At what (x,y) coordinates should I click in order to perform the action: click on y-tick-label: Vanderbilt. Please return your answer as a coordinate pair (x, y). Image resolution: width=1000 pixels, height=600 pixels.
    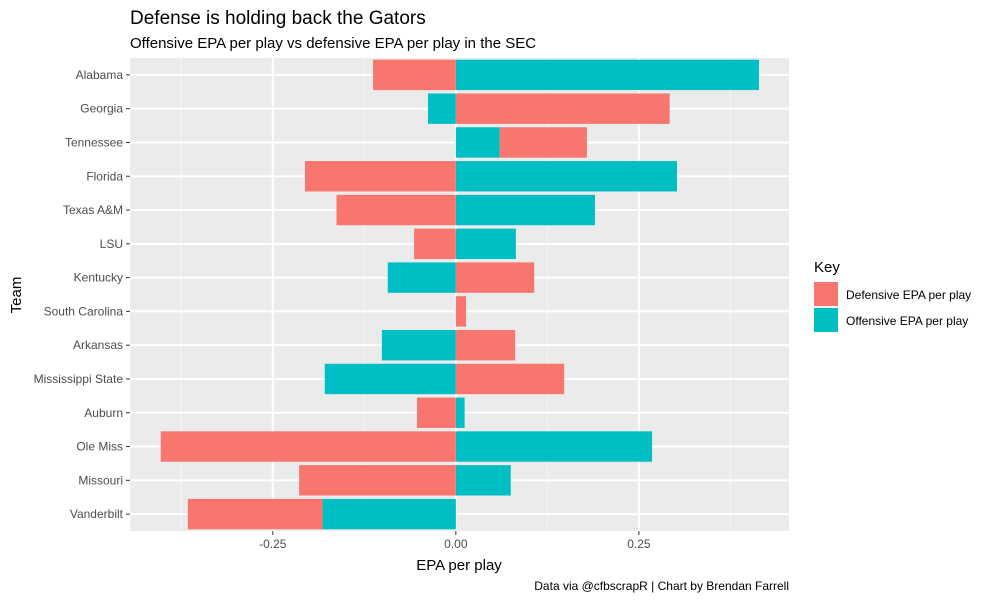
    Looking at the image, I should click on (97, 514).